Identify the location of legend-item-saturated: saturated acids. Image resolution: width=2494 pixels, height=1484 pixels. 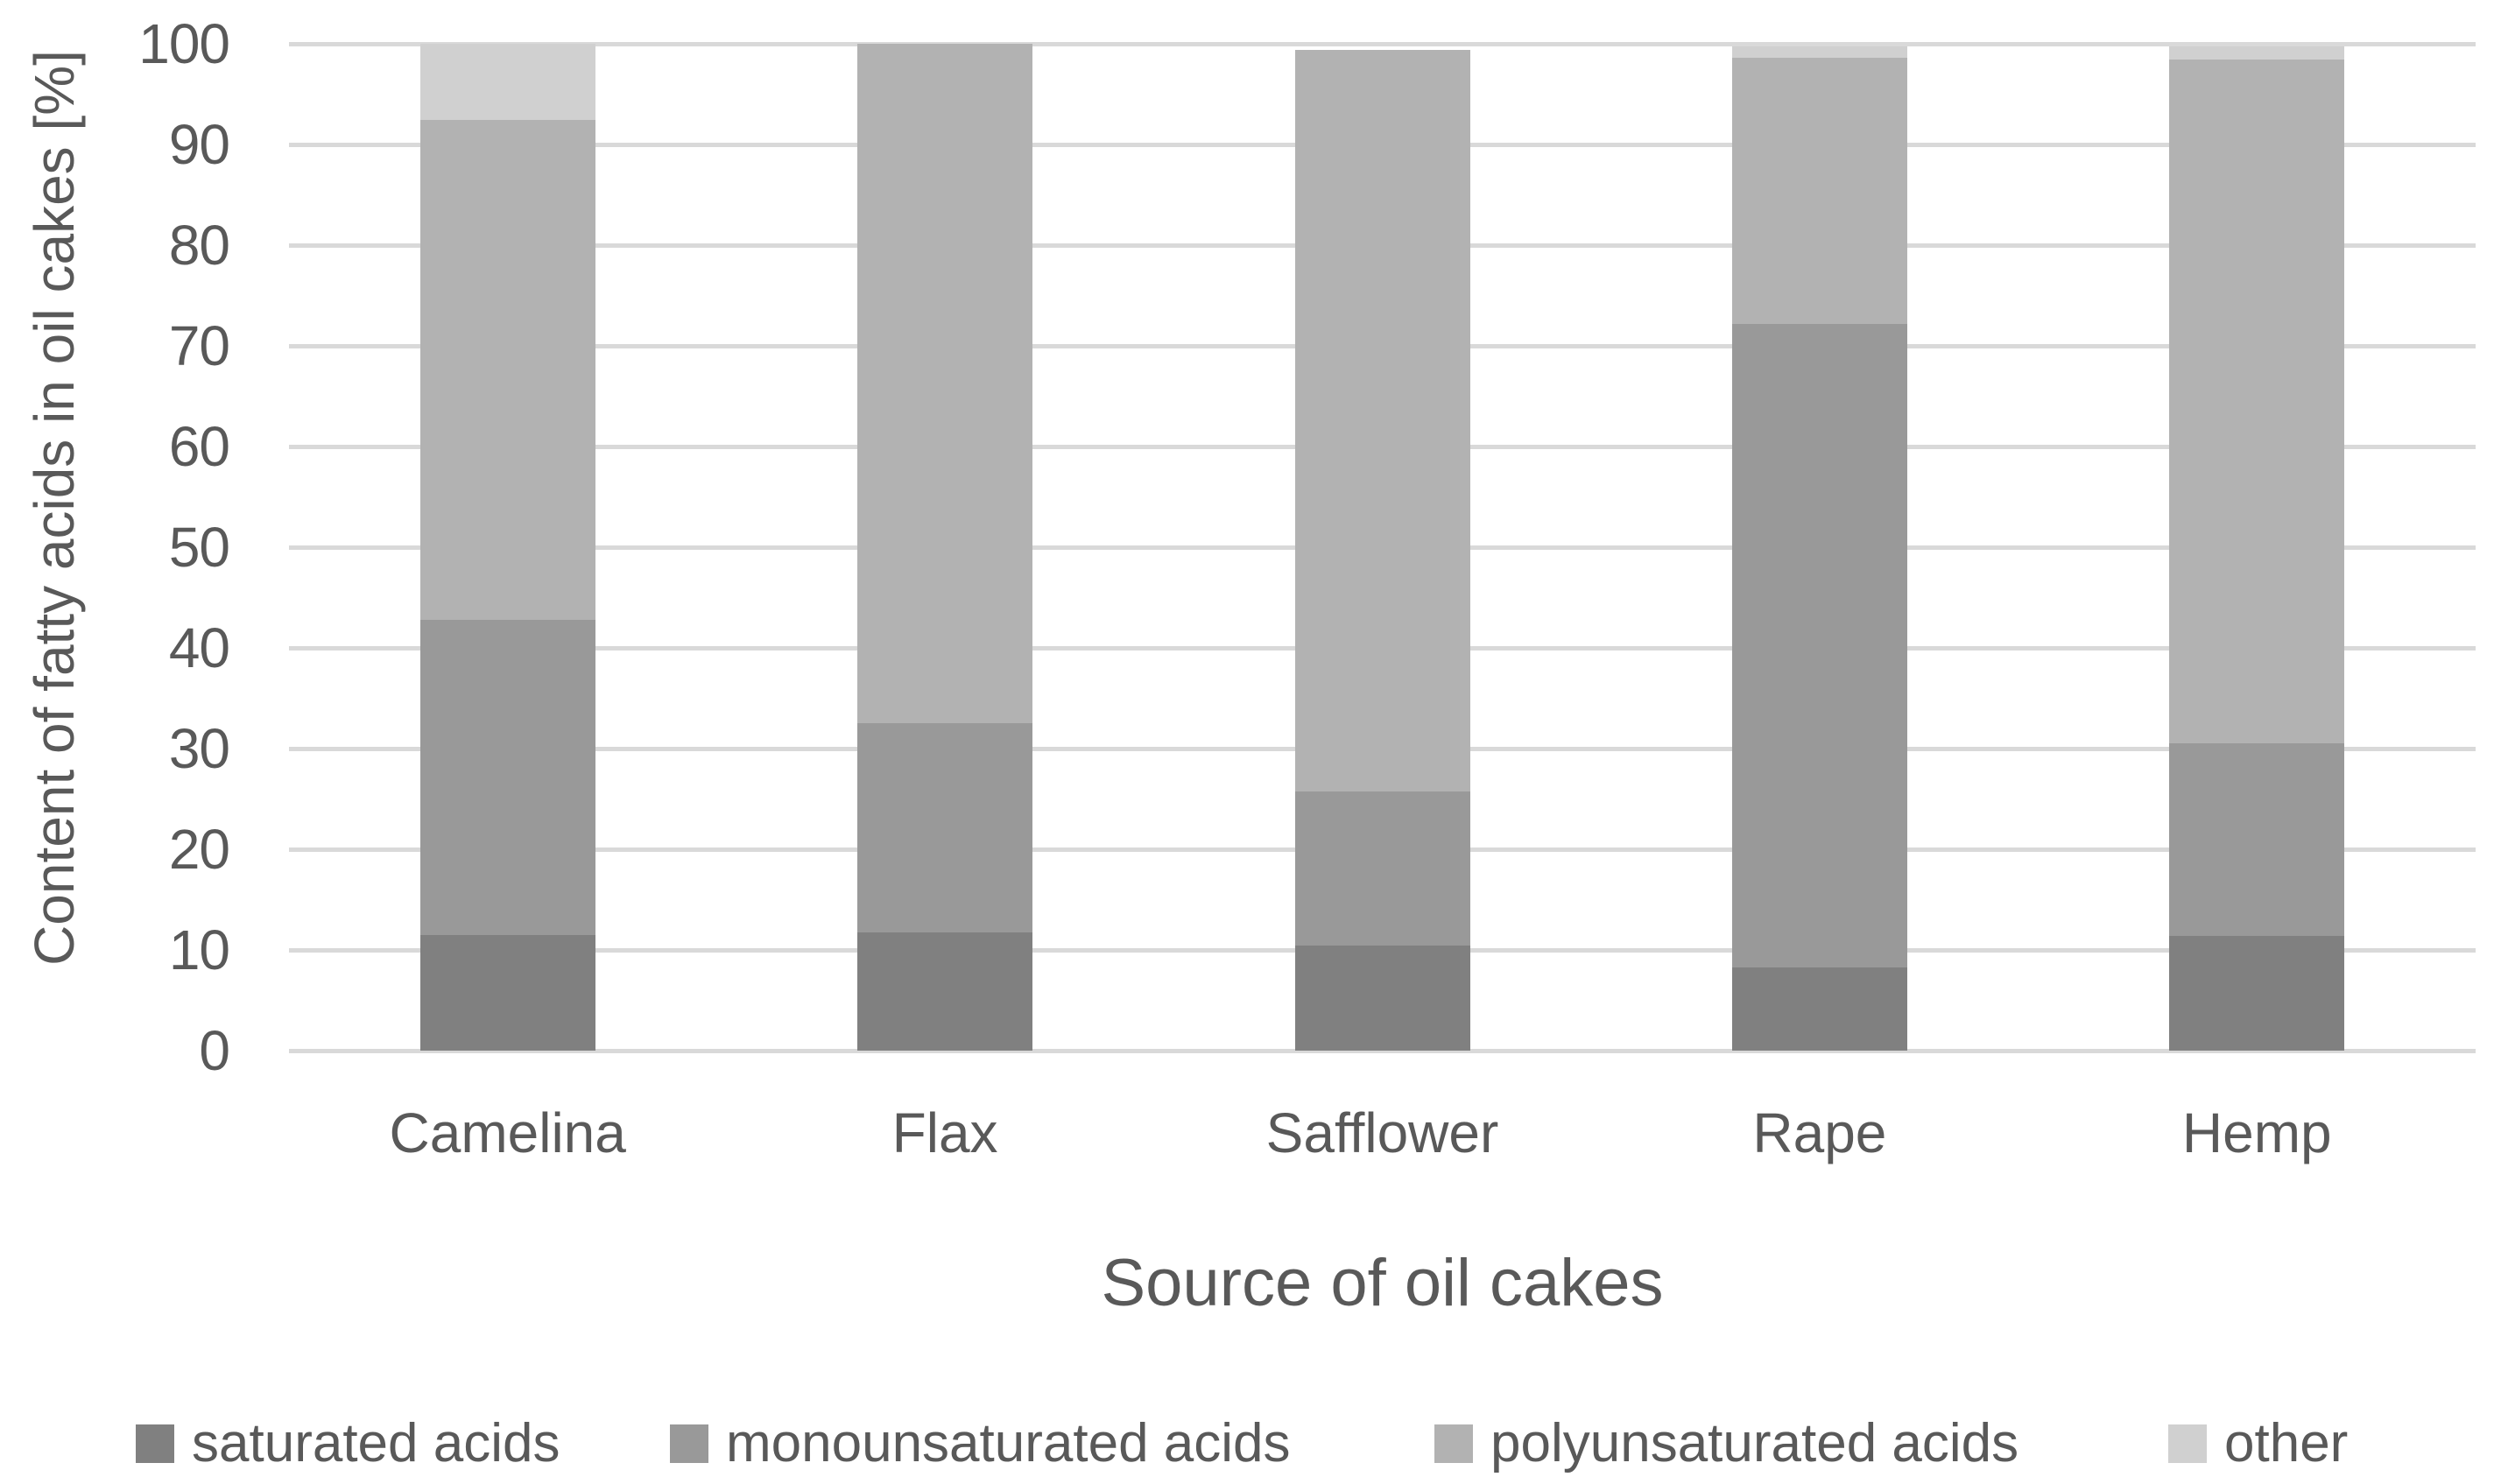
(348, 1444).